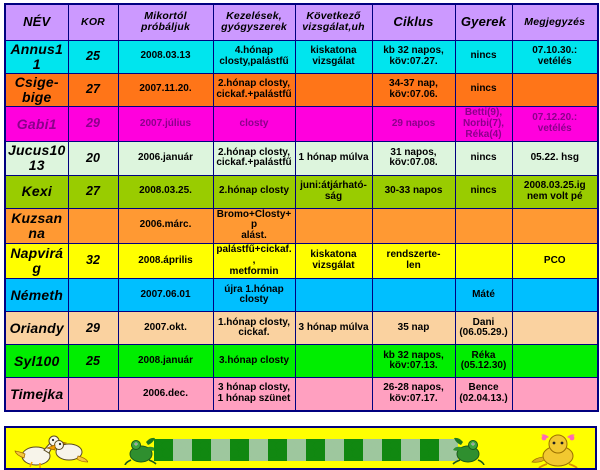  I want to click on cell-mikortol: 2008.03.13, so click(165, 56).